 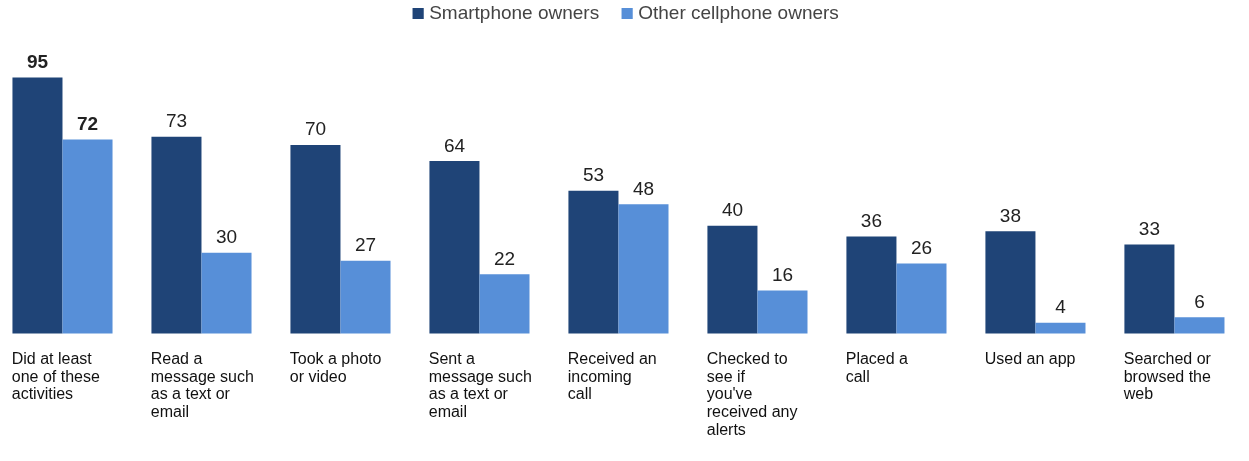 I want to click on data-label: 26, so click(x=921, y=248).